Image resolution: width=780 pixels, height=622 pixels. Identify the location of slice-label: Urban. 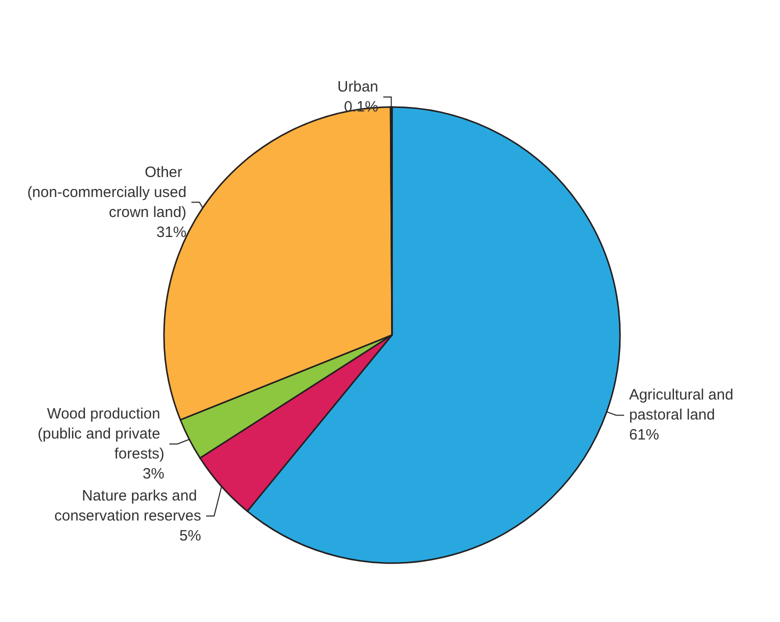
(357, 87).